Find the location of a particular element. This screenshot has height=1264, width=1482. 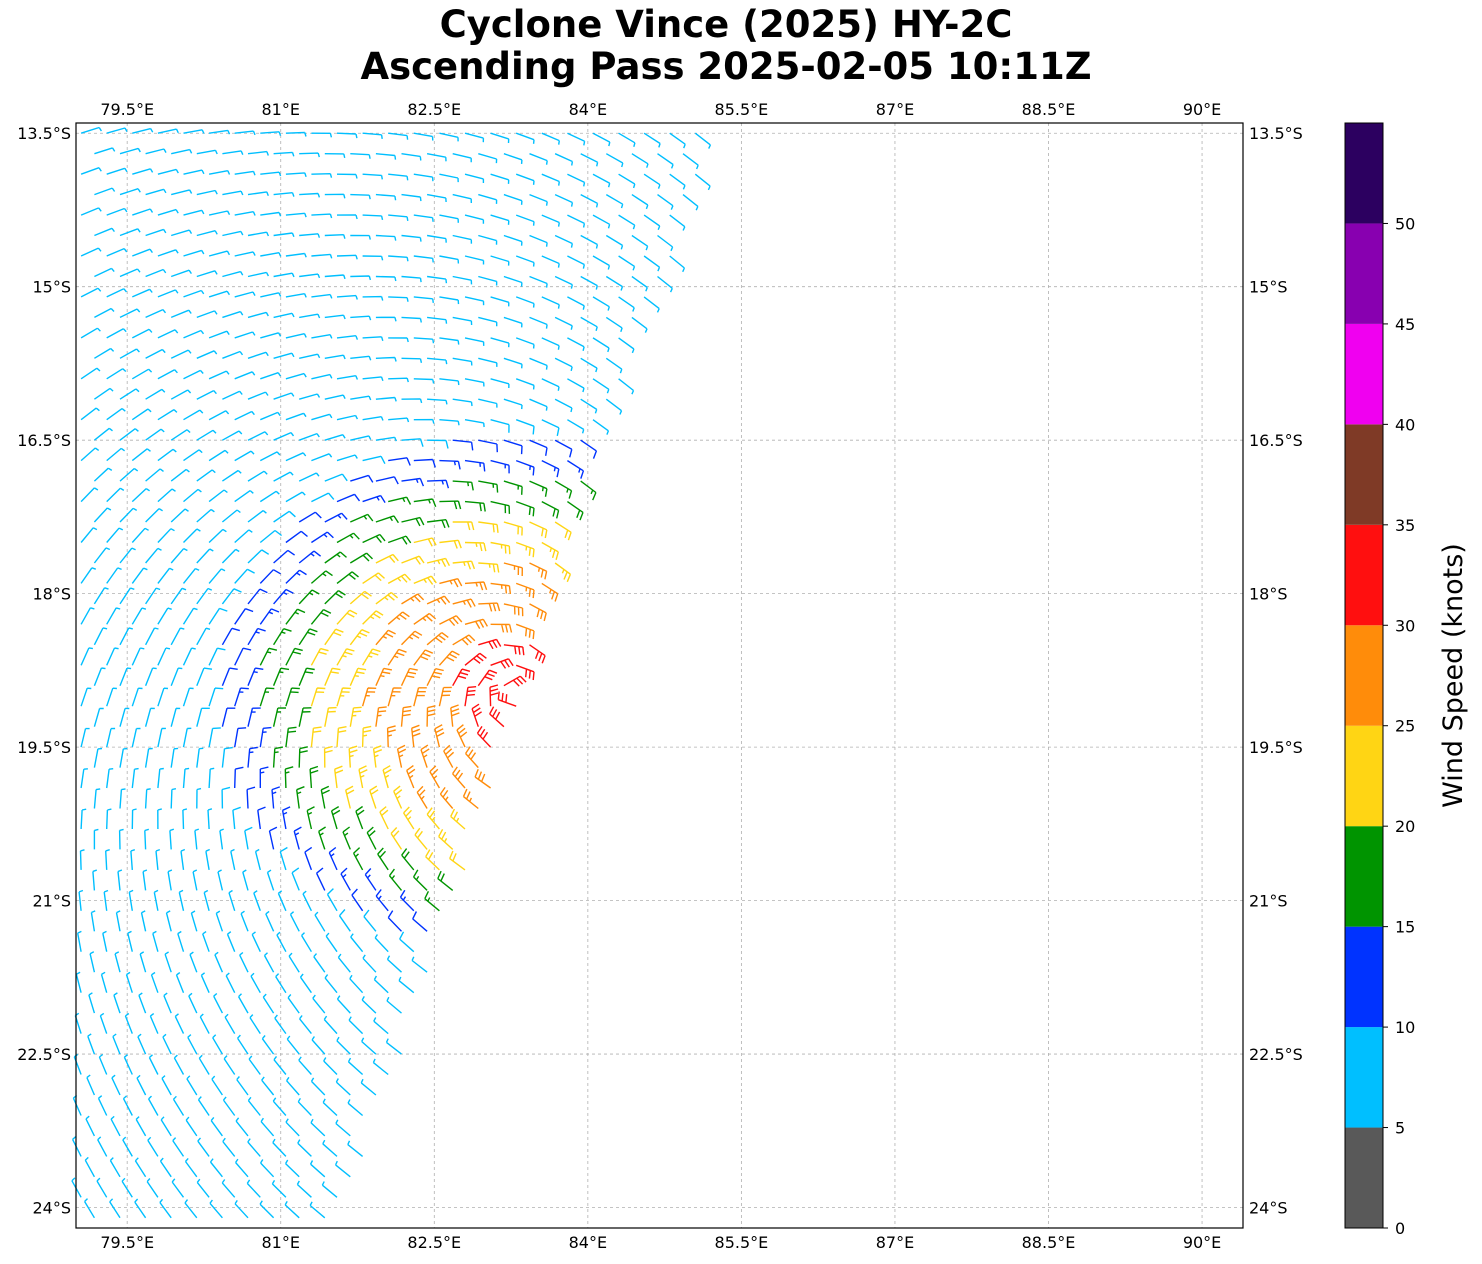

x-tick-label-bottom: 79.5°E is located at coordinates (127, 1242).